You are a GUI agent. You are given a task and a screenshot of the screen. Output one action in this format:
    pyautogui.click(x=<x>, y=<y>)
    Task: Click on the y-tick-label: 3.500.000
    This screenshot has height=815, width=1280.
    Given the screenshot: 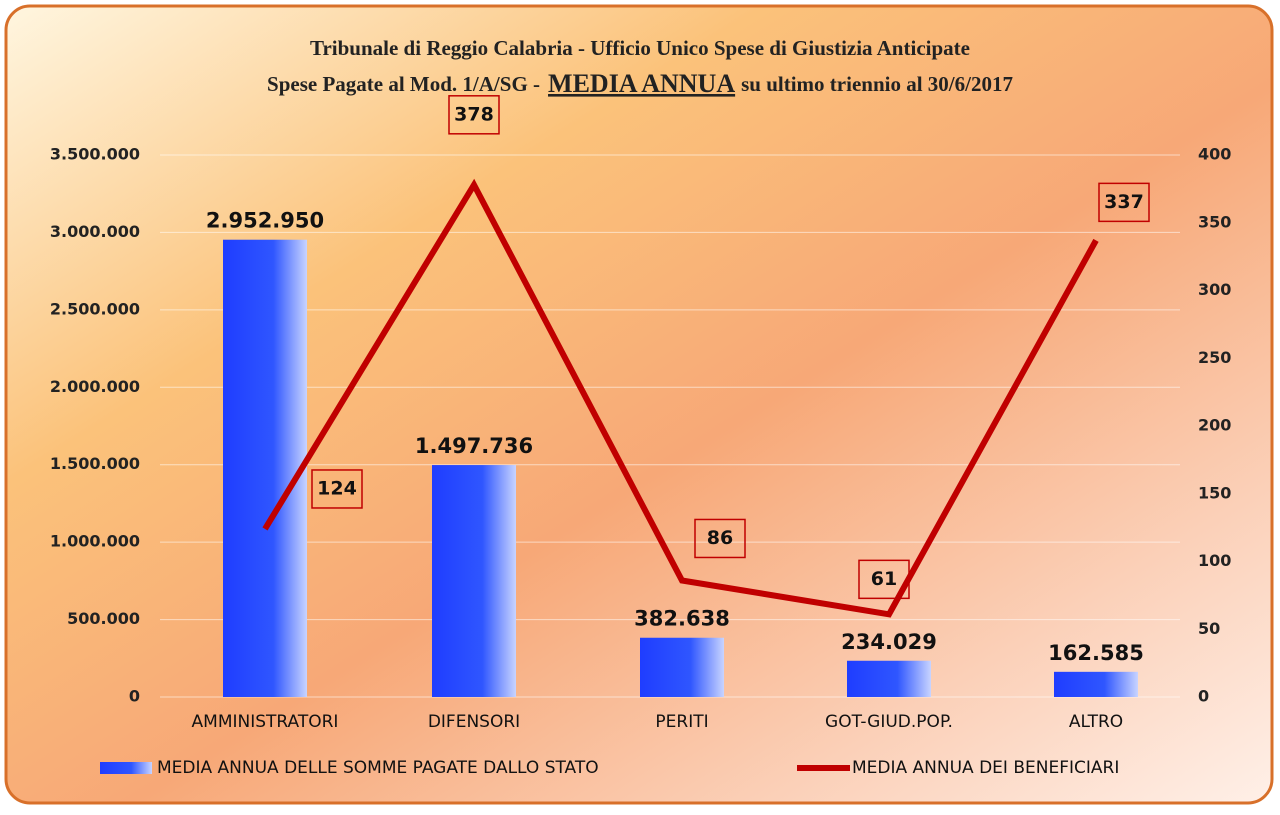 What is the action you would take?
    pyautogui.click(x=95, y=154)
    